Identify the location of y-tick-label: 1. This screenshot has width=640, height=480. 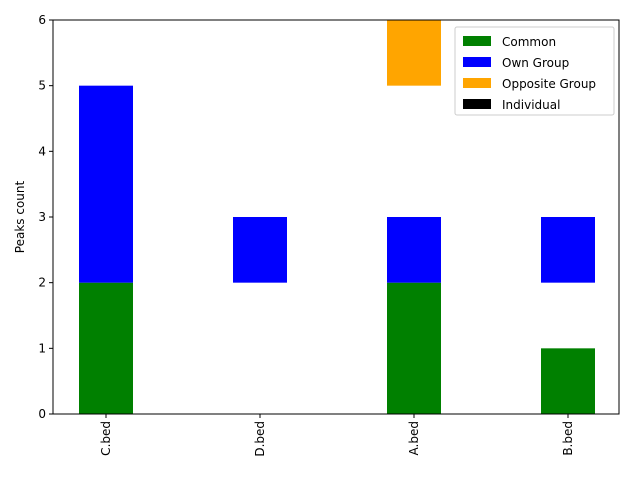
(42, 348).